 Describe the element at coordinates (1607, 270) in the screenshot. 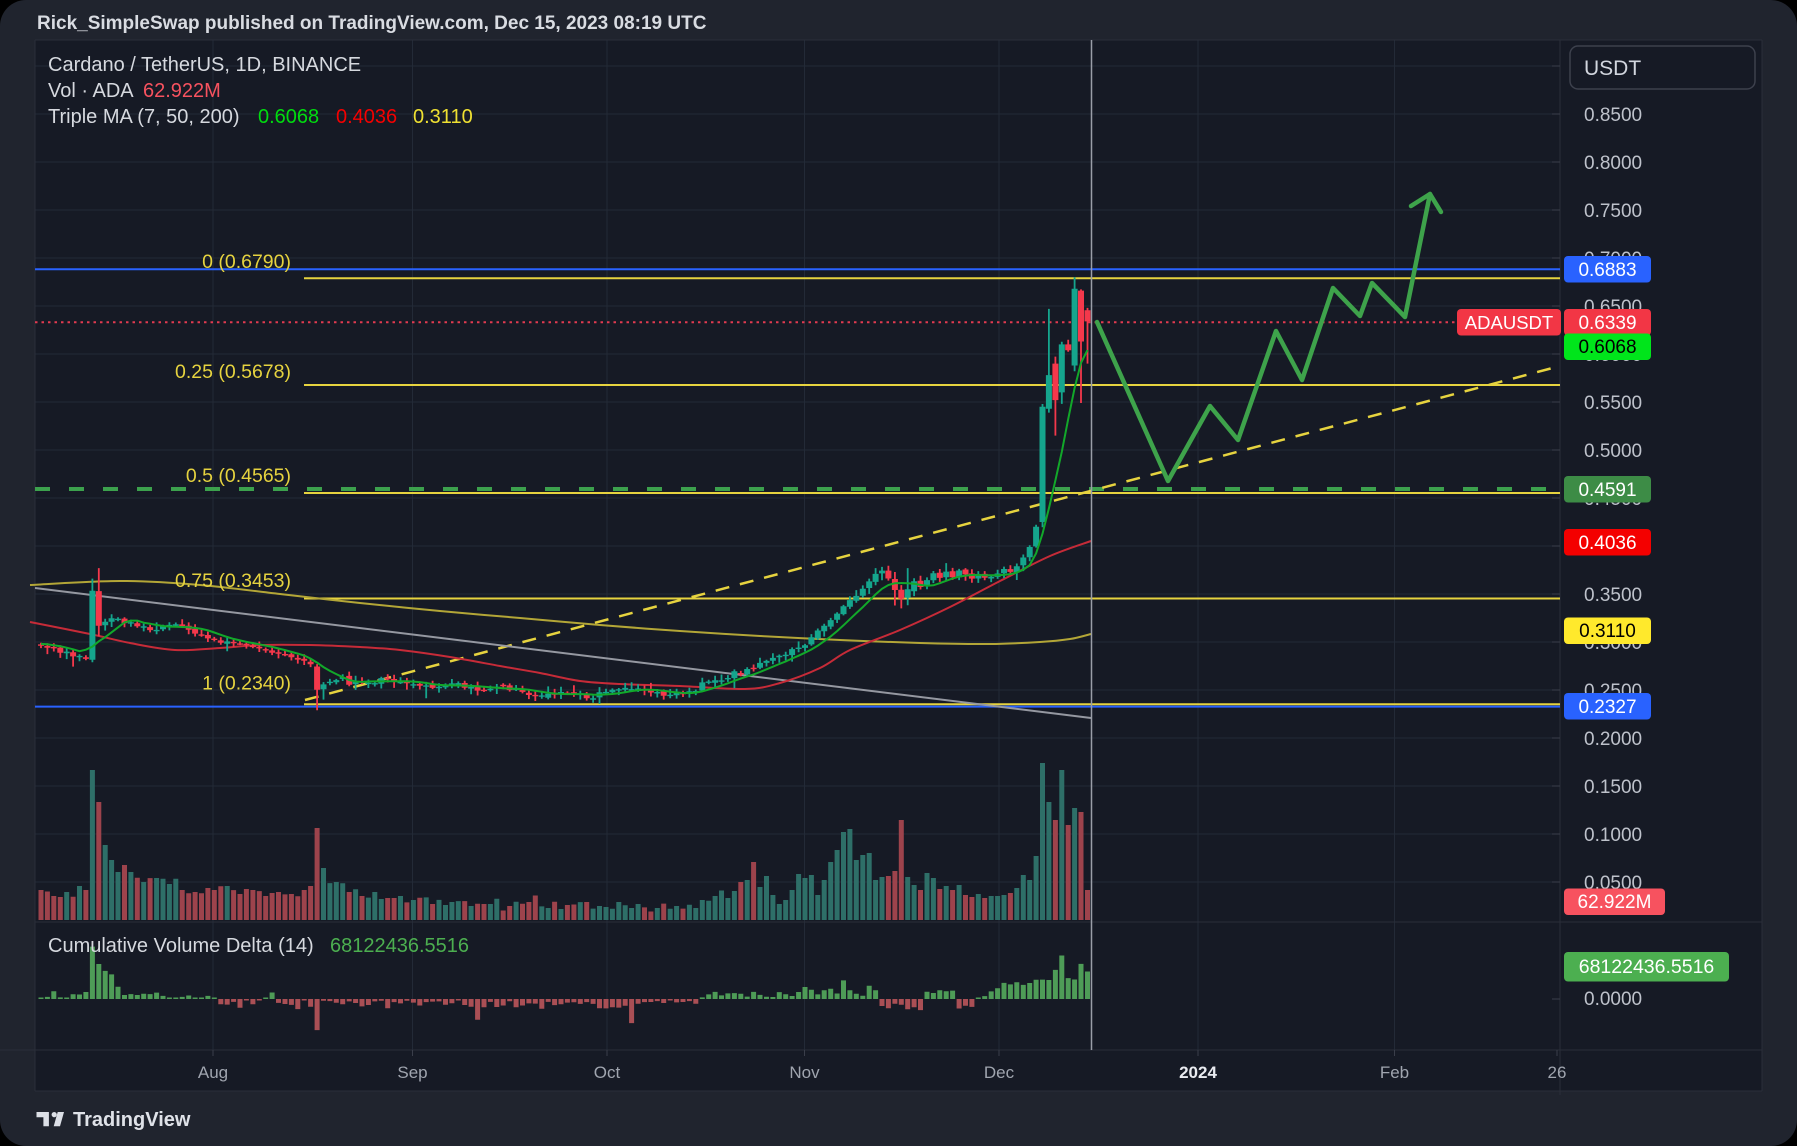

I see `svg-text: 0.6883` at that location.